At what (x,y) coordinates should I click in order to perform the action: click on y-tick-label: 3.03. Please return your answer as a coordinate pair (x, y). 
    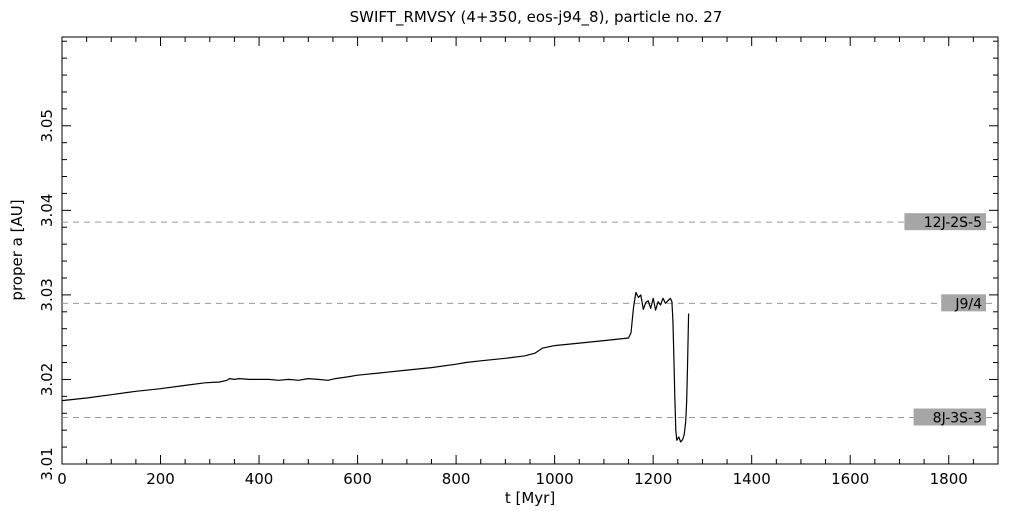
    Looking at the image, I should click on (47, 294).